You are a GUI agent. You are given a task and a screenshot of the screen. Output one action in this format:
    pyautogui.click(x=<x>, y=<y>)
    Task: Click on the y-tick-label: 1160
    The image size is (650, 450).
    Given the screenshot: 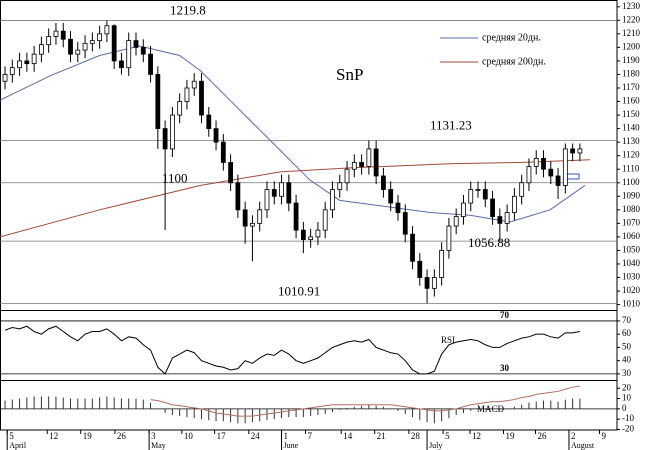 What is the action you would take?
    pyautogui.click(x=631, y=101)
    